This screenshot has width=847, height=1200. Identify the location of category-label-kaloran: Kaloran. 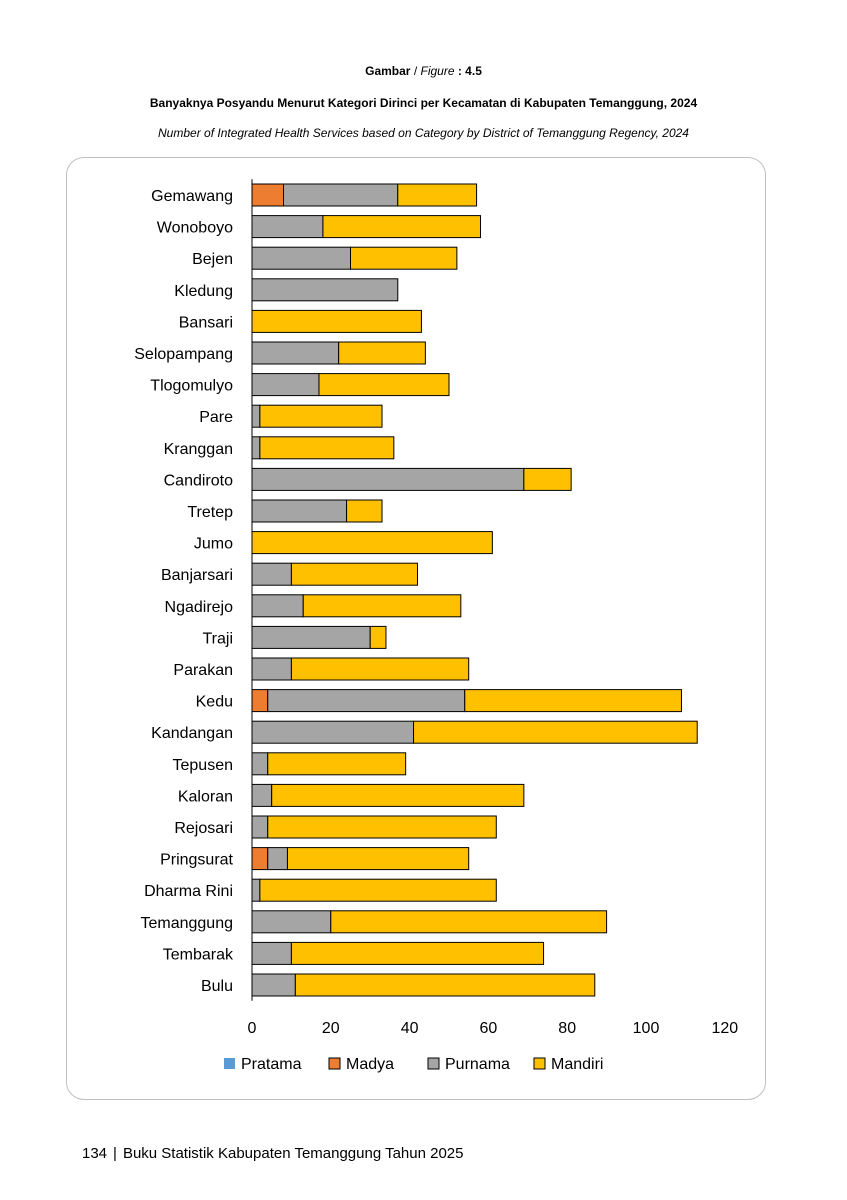
(205, 796).